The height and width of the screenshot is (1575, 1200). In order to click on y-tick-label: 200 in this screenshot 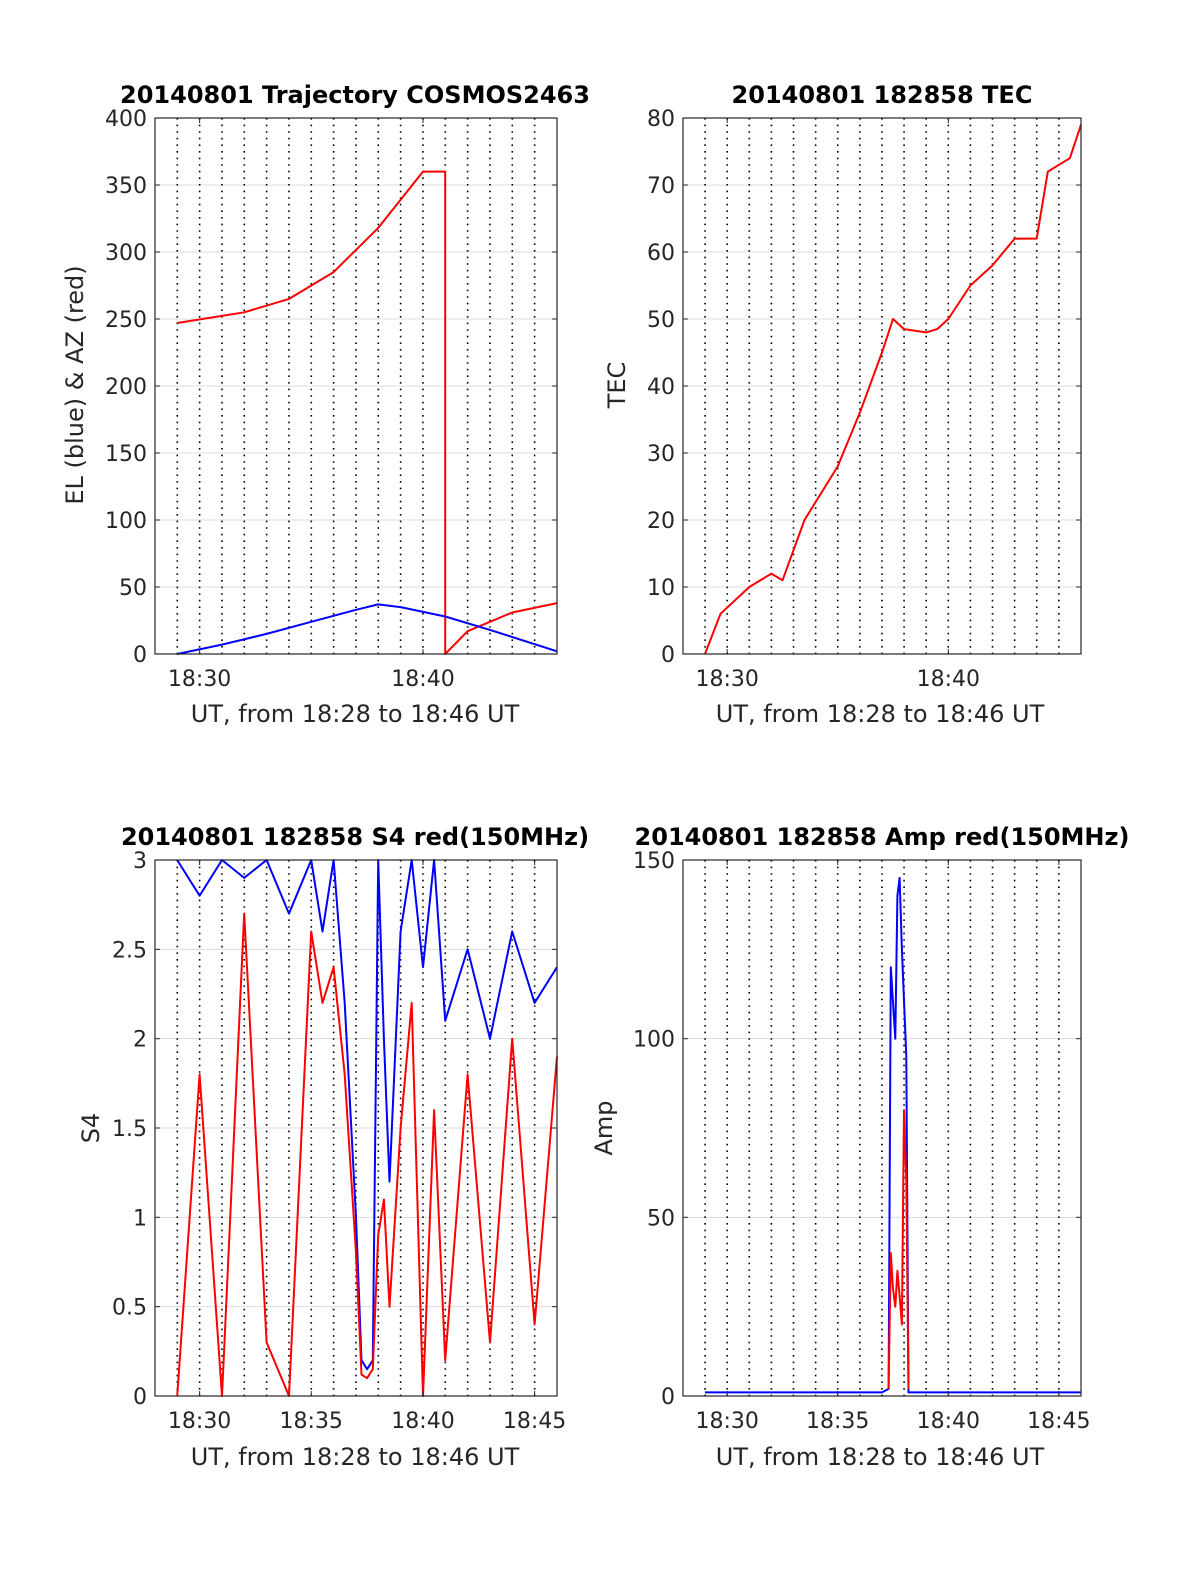, I will do `click(126, 387)`.